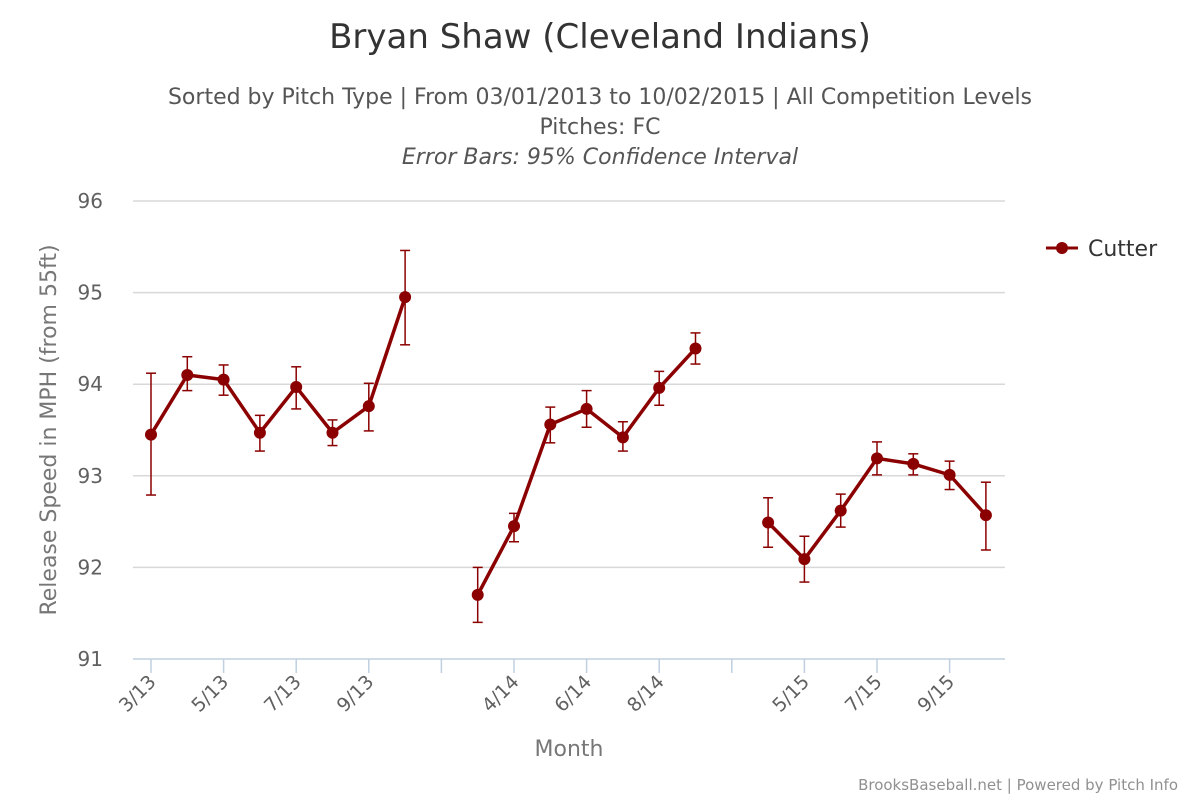 The width and height of the screenshot is (1200, 800). Describe the element at coordinates (90, 476) in the screenshot. I see `y-tick-label-93: 93` at that location.